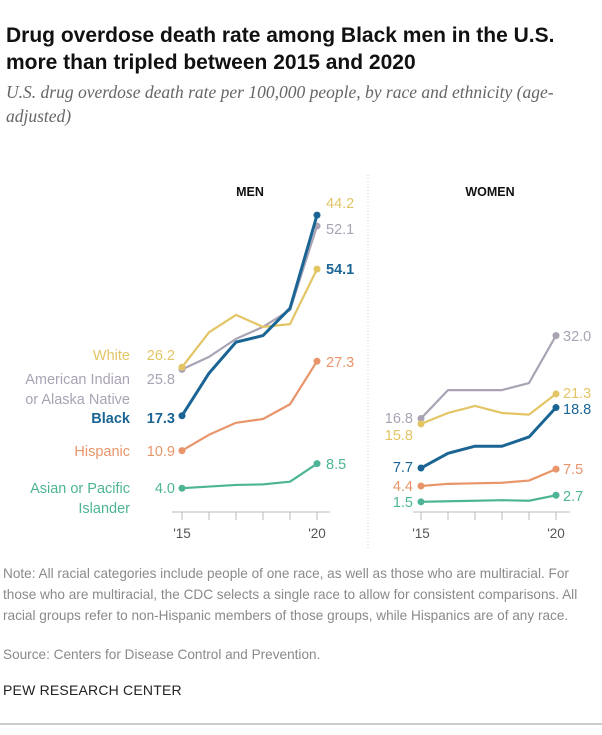 The width and height of the screenshot is (602, 735). What do you see at coordinates (165, 489) in the screenshot?
I see `start-value-label: 4.0` at bounding box center [165, 489].